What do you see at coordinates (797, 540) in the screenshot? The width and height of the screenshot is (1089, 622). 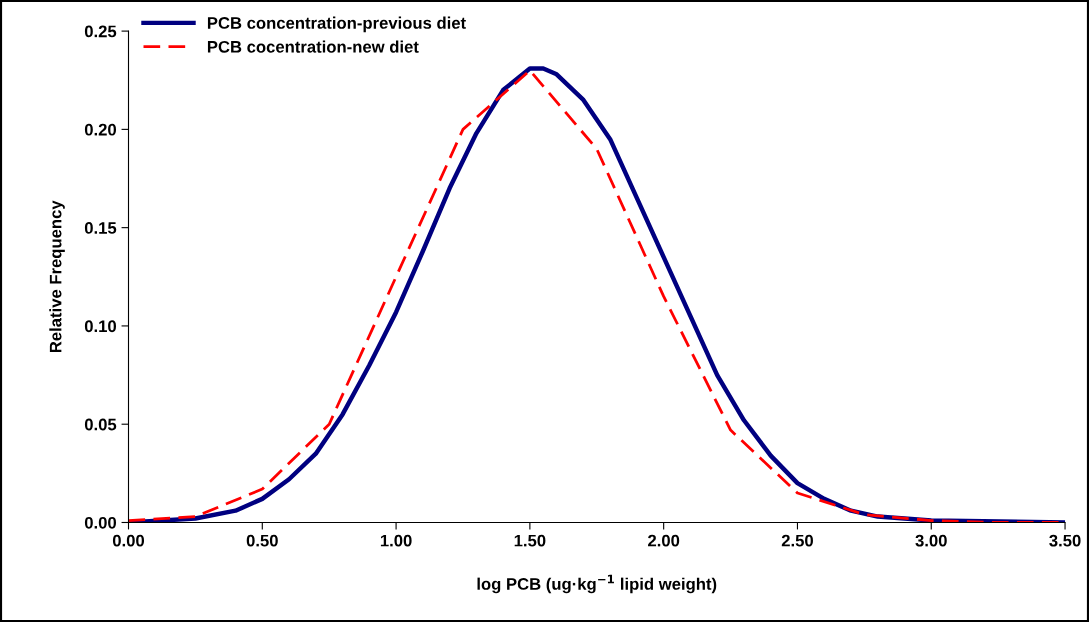 I see `x-tick-label: 2.50` at bounding box center [797, 540].